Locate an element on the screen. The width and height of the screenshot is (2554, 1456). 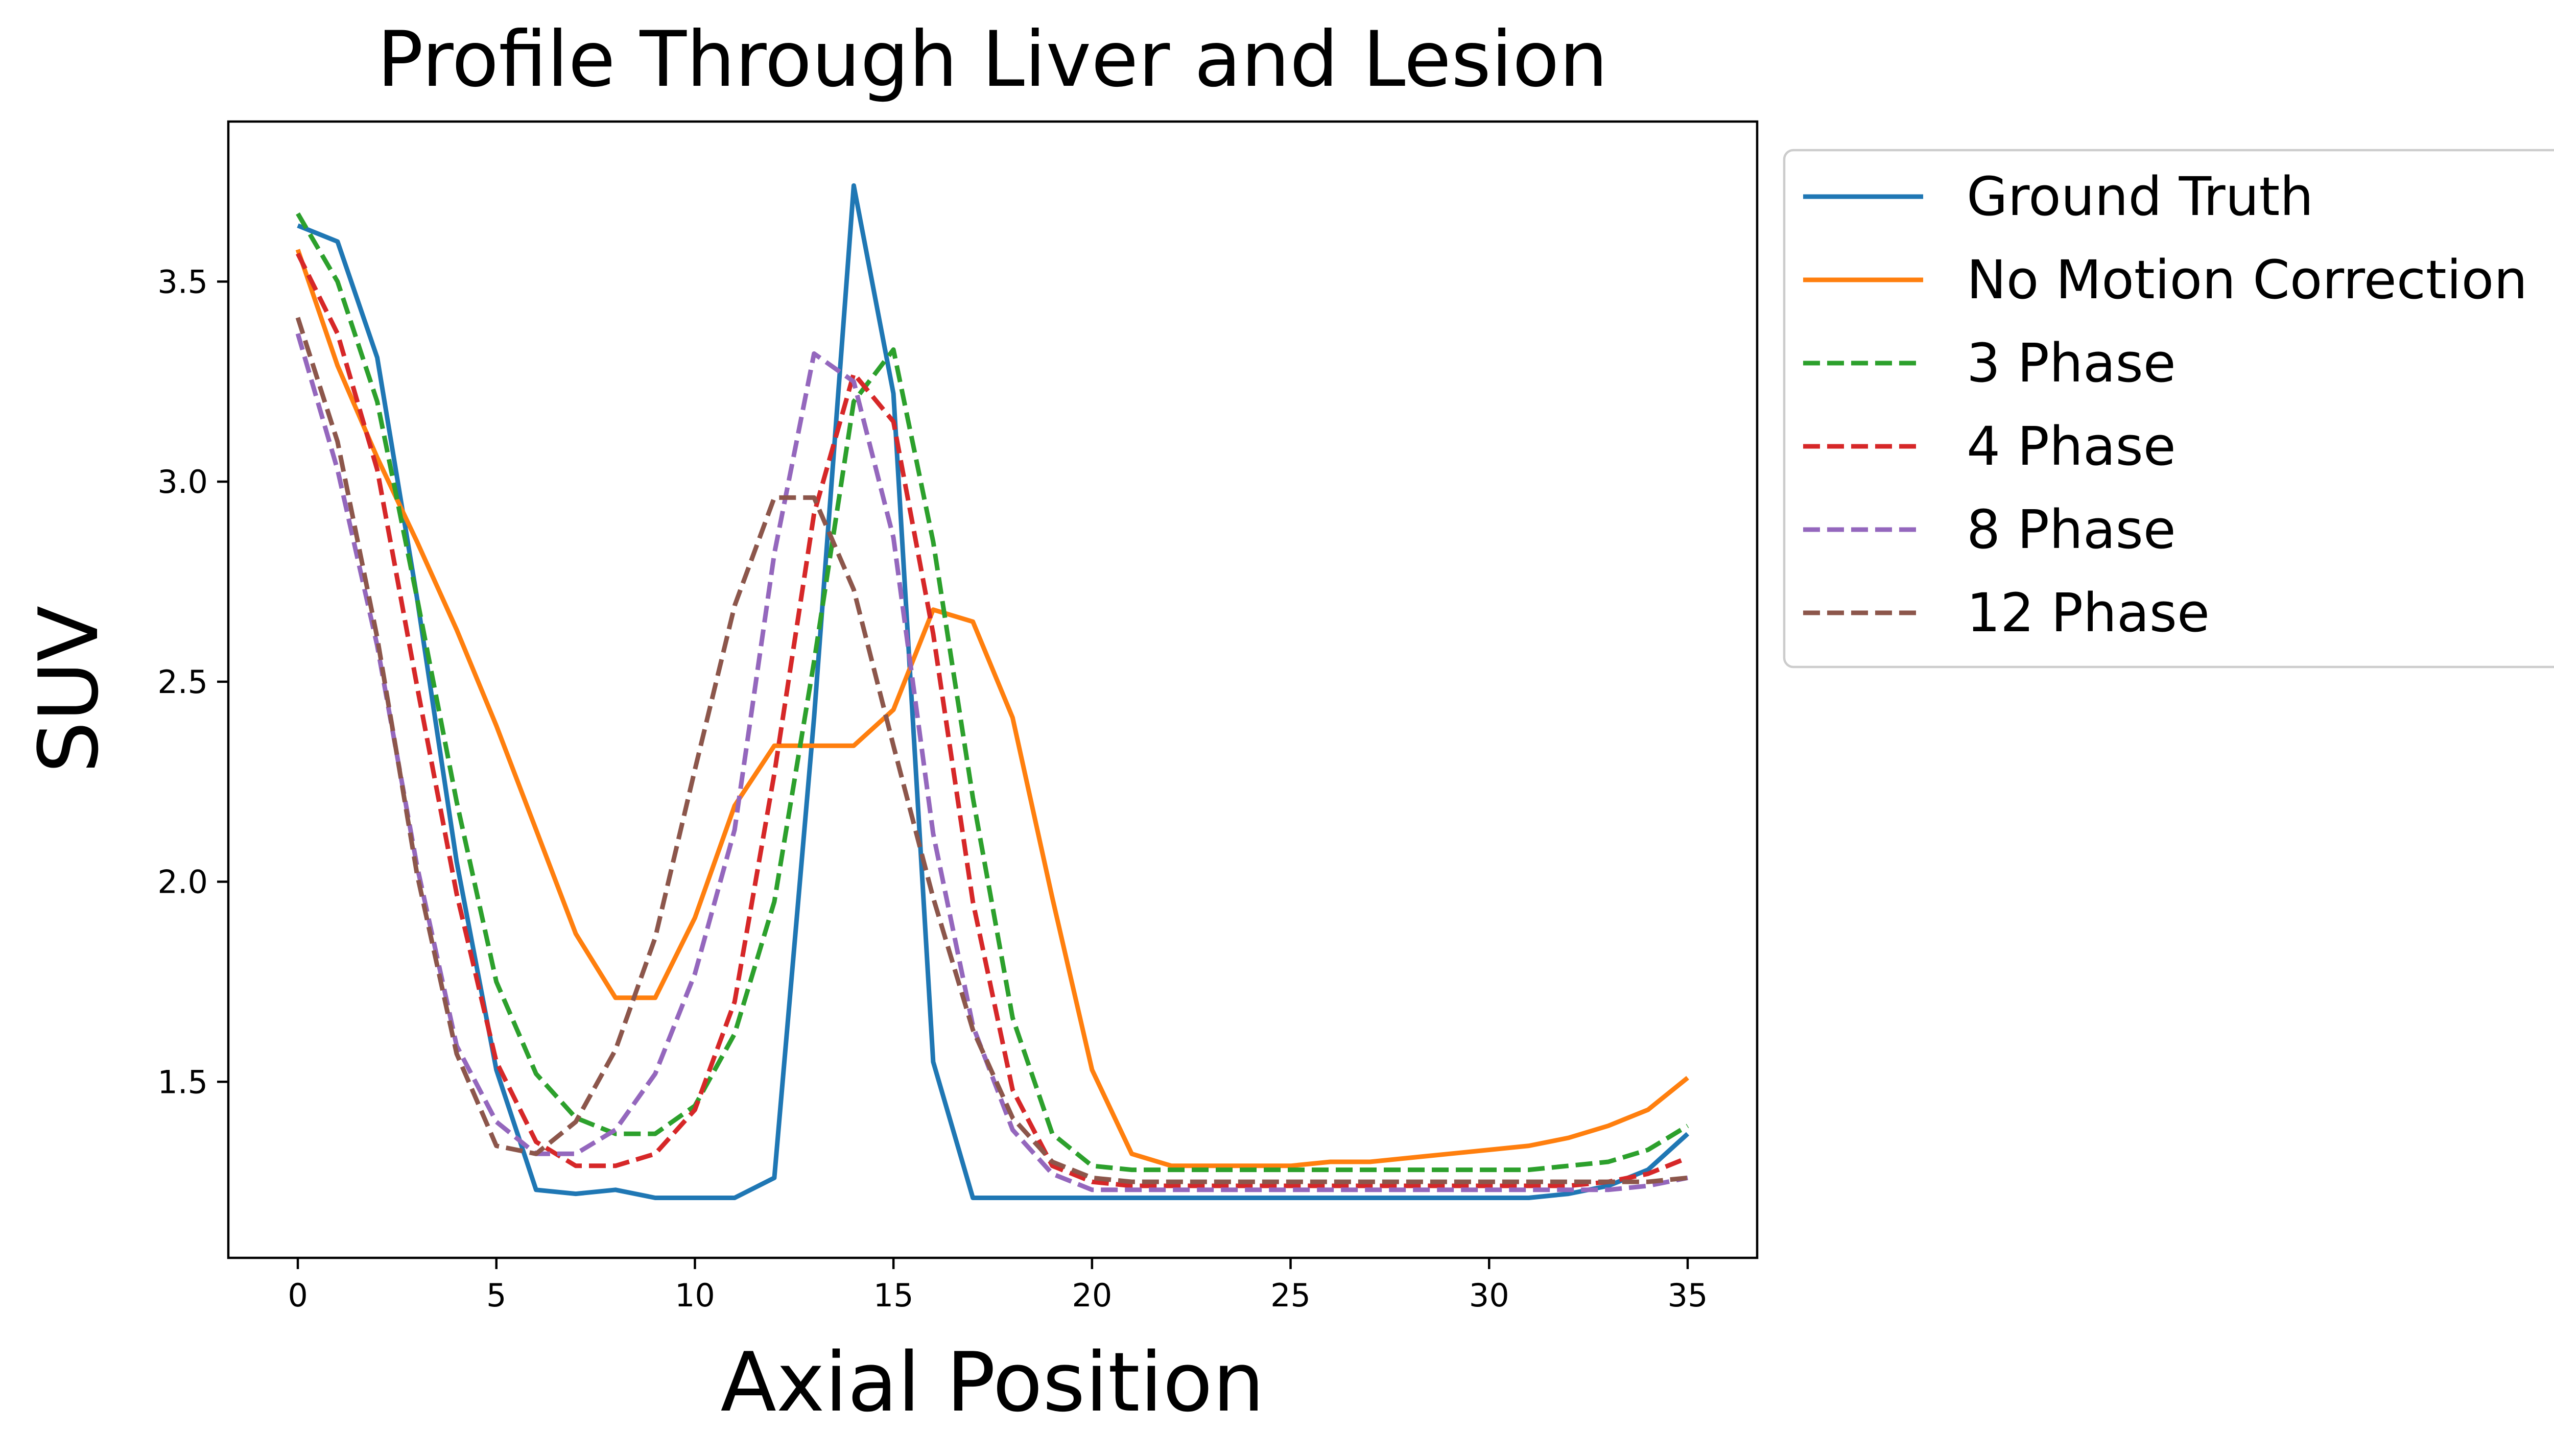
x-tick-label: 15 is located at coordinates (893, 1295).